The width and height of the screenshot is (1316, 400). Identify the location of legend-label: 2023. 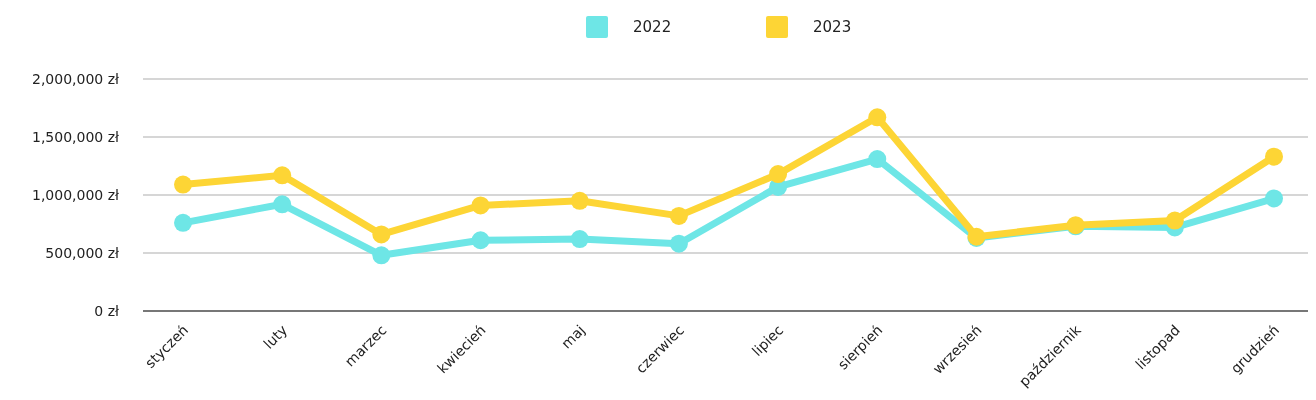
(832, 27).